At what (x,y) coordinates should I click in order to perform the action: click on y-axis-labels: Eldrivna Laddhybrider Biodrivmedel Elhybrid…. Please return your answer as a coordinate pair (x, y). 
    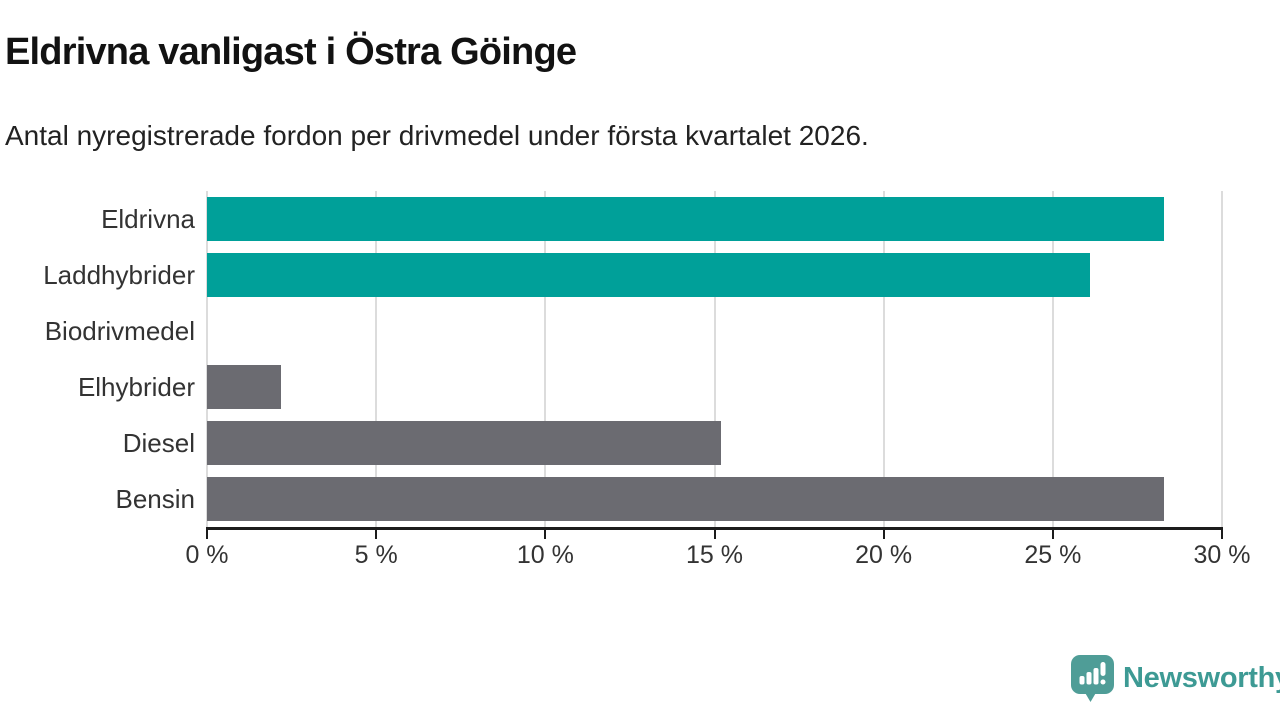
    Looking at the image, I should click on (97, 359).